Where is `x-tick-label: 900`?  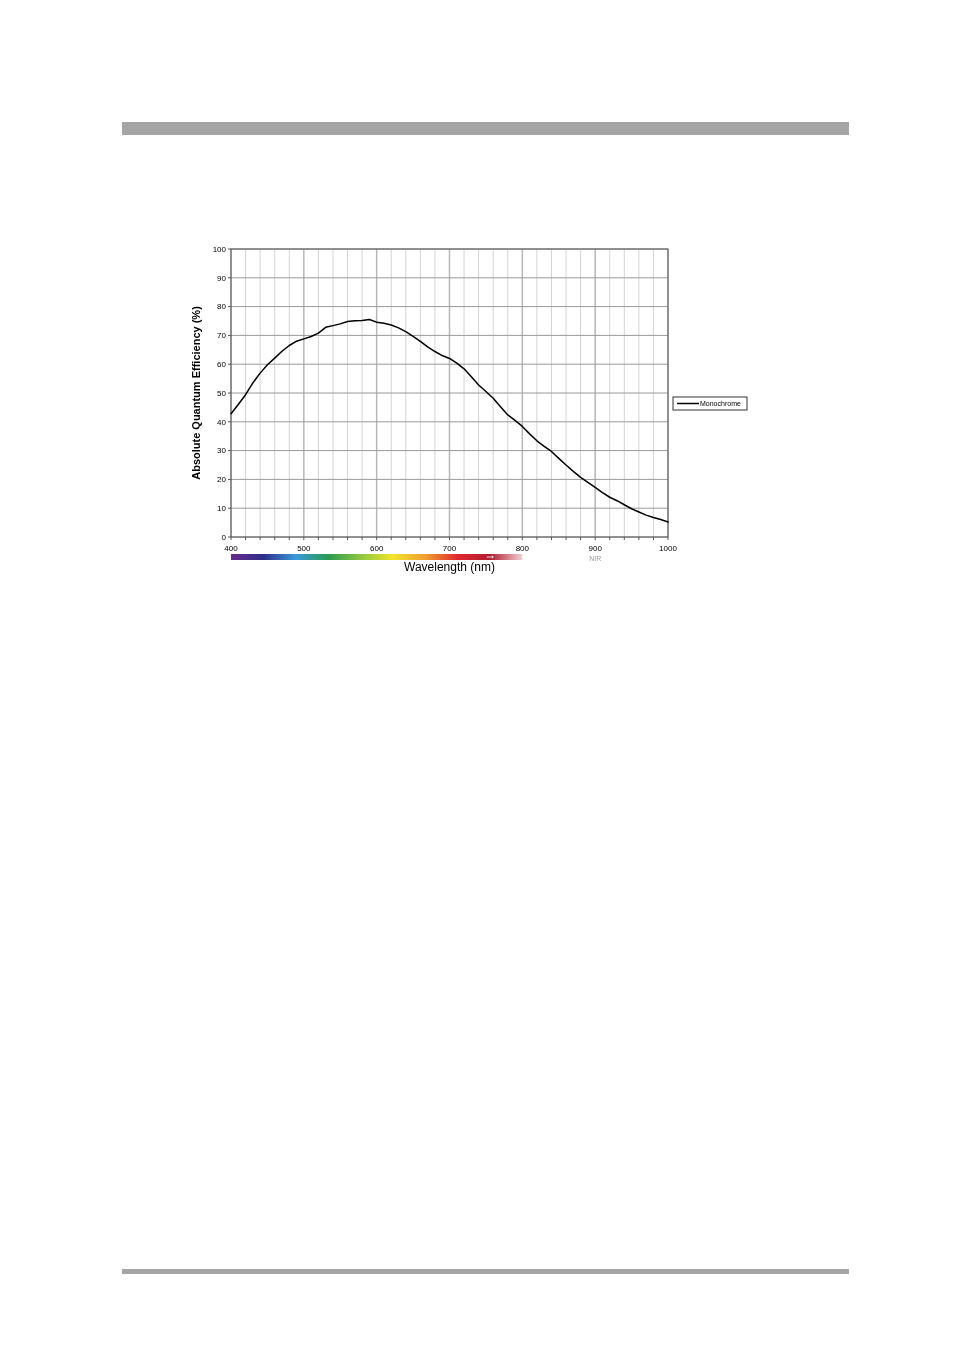
x-tick-label: 900 is located at coordinates (595, 548).